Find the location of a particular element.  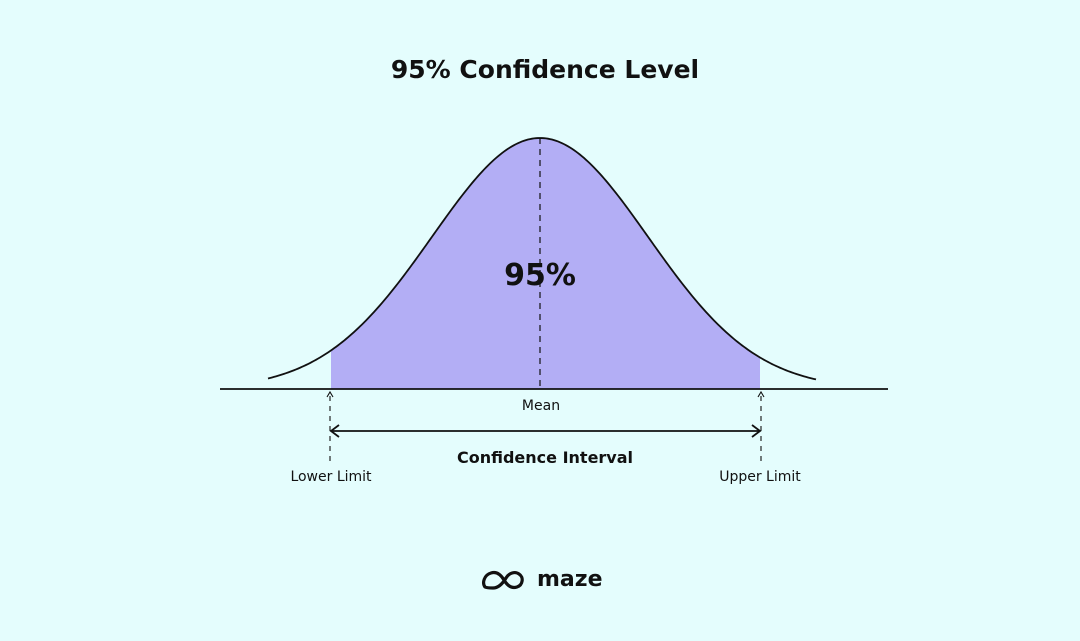

mean-label: Mean is located at coordinates (541, 406).